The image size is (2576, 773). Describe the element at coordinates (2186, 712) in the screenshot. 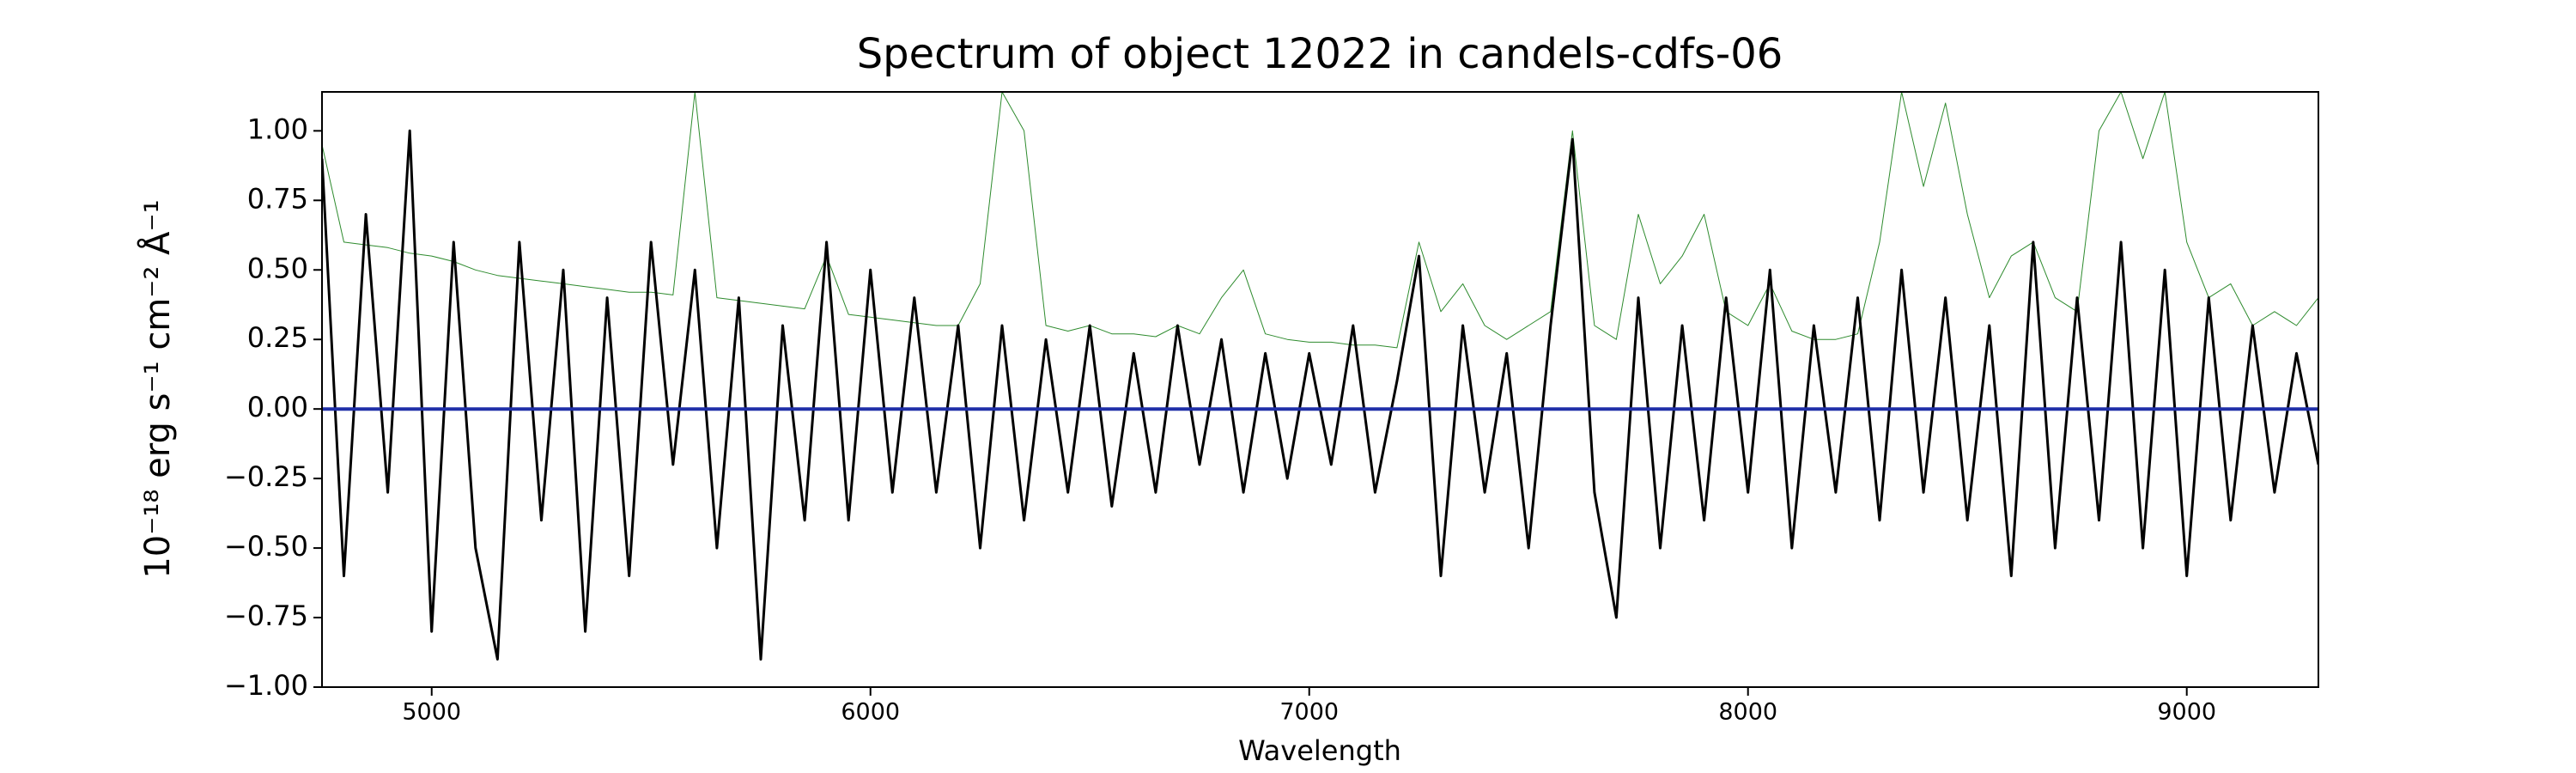

I see `x-tick-label: 9000` at that location.